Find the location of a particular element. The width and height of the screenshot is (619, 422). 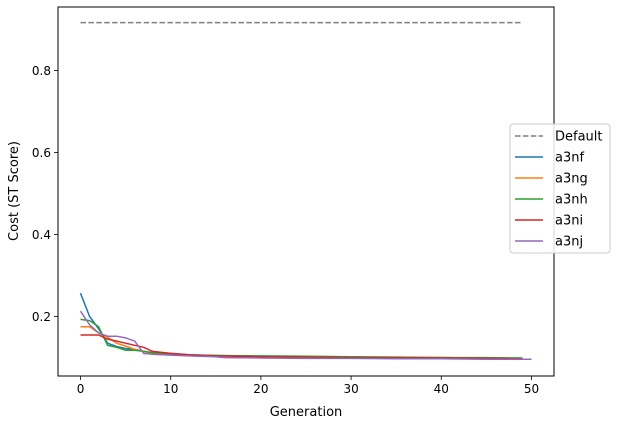

series-line-a3nj is located at coordinates (305, 335).